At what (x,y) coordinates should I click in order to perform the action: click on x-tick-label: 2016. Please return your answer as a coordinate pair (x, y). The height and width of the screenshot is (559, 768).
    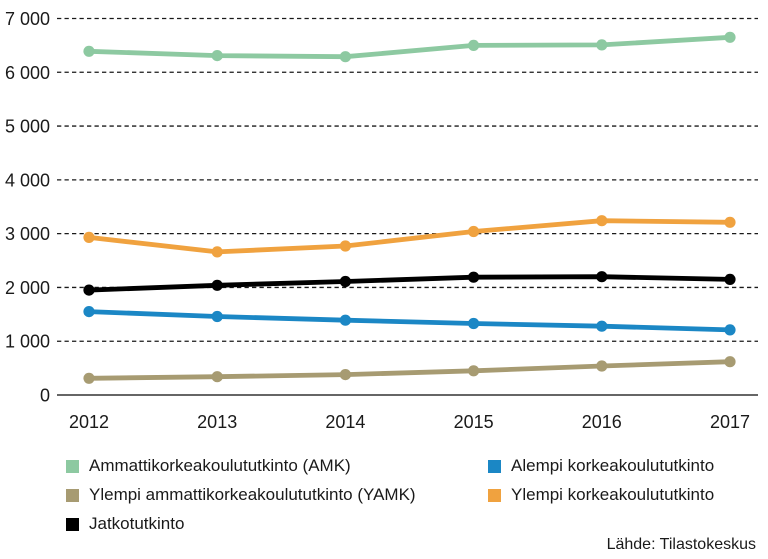
    Looking at the image, I should click on (602, 422).